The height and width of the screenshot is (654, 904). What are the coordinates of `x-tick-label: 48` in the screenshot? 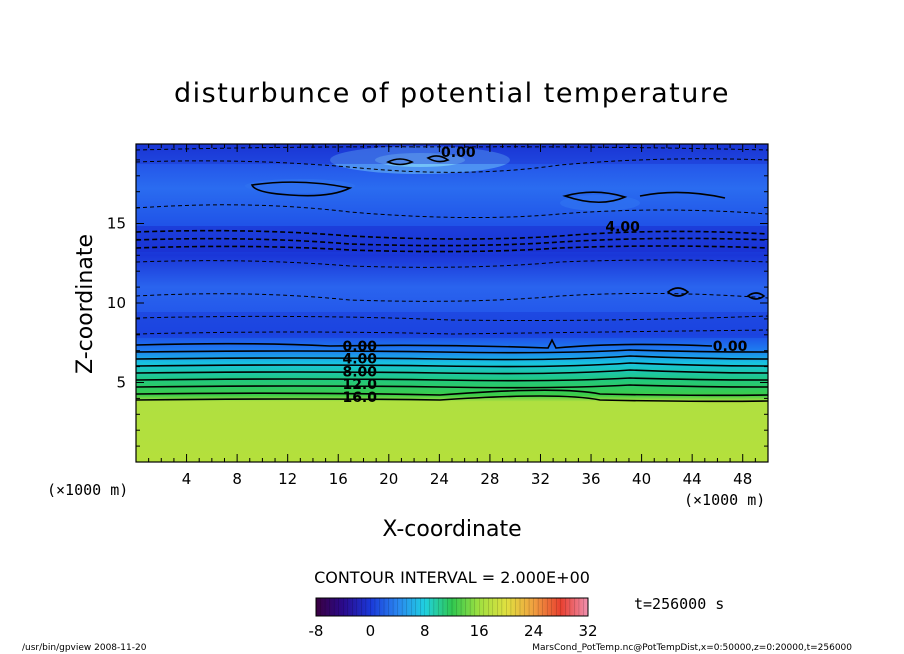 It's located at (742, 479).